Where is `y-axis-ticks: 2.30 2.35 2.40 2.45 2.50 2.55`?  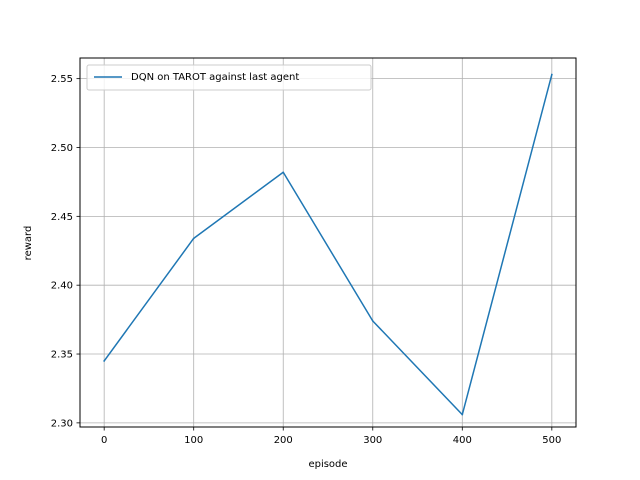
y-axis-ticks: 2.30 2.35 2.40 2.45 2.50 2.55 is located at coordinates (65, 251).